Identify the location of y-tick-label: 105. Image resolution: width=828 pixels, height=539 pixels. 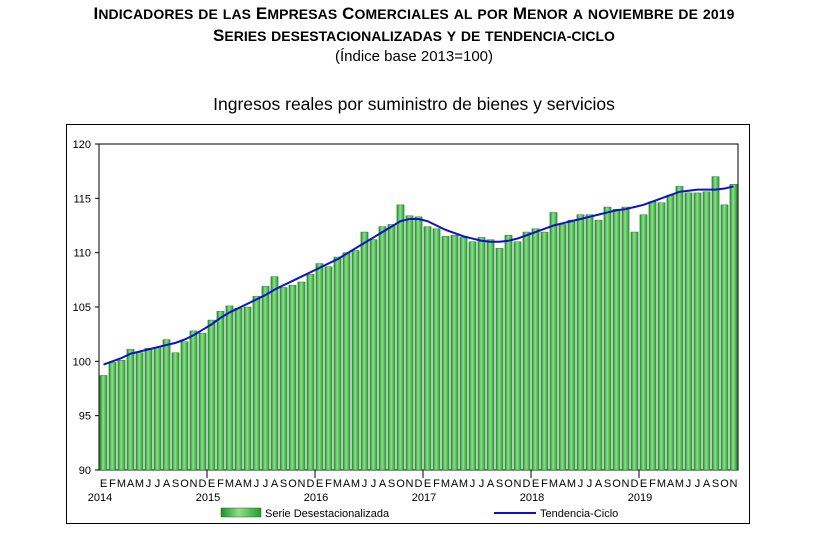
(82, 308).